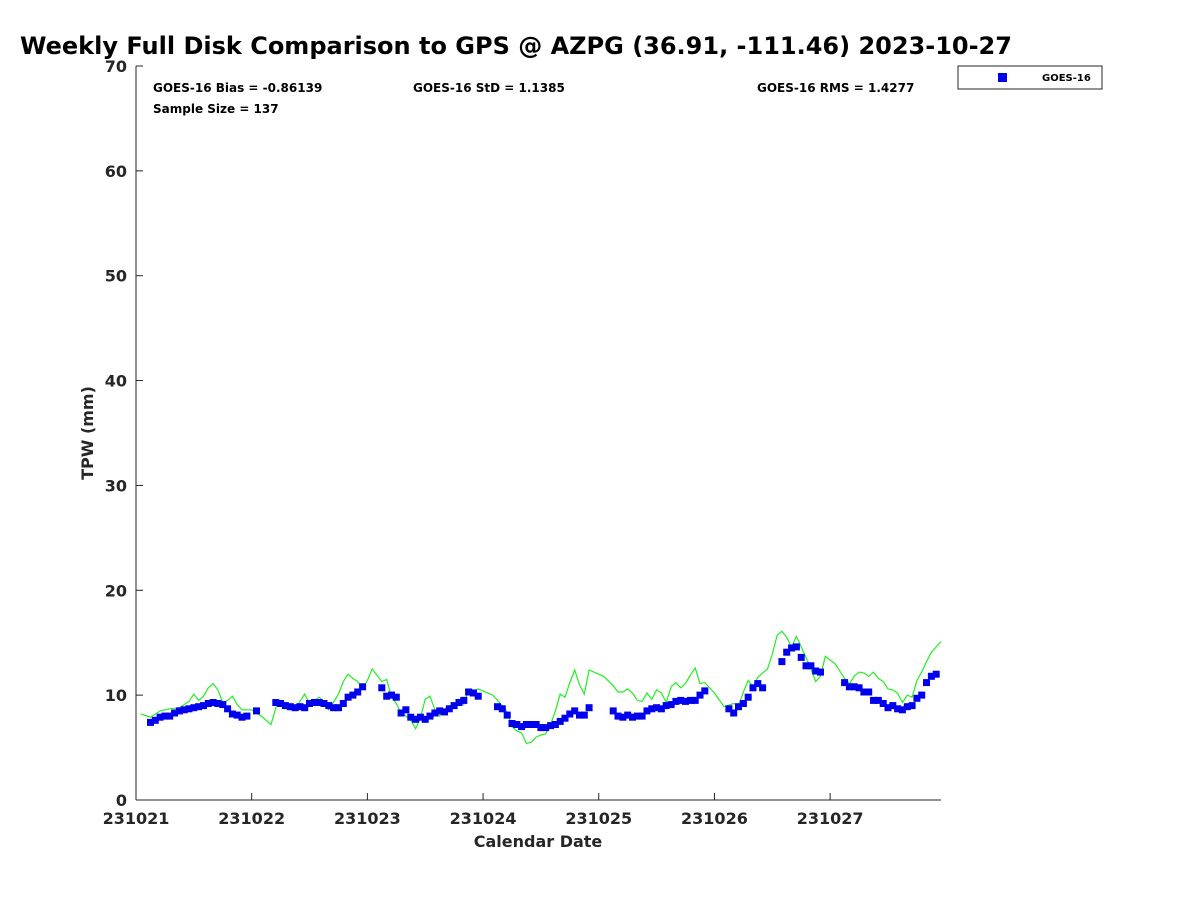 The height and width of the screenshot is (900, 1200). Describe the element at coordinates (1066, 78) in the screenshot. I see `legend-goes-16-label: GOES-16` at that location.